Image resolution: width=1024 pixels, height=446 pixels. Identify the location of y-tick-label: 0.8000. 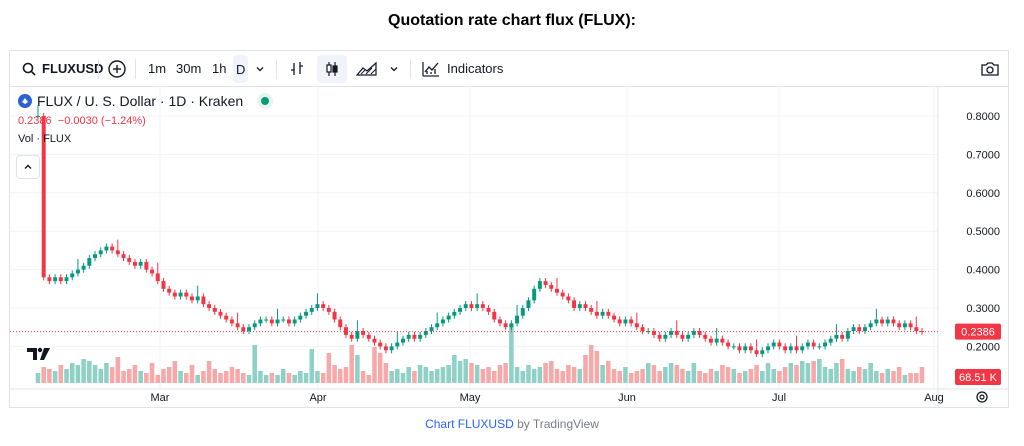
(983, 117).